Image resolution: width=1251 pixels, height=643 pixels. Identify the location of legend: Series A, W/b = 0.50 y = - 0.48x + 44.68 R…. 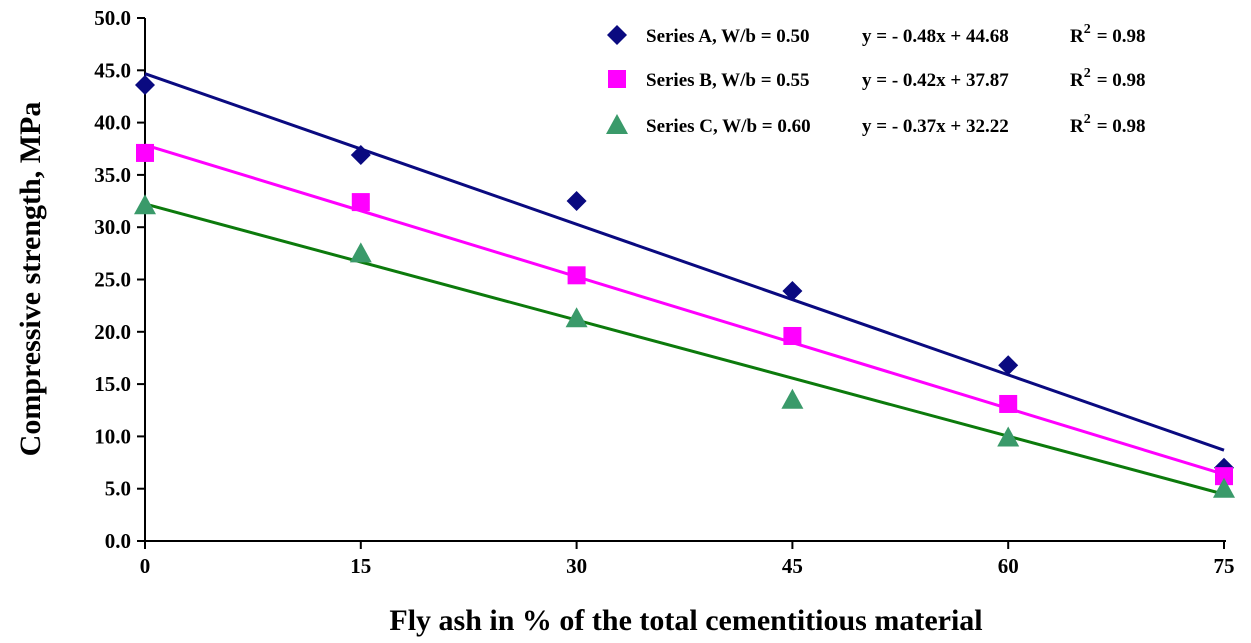
(876, 79).